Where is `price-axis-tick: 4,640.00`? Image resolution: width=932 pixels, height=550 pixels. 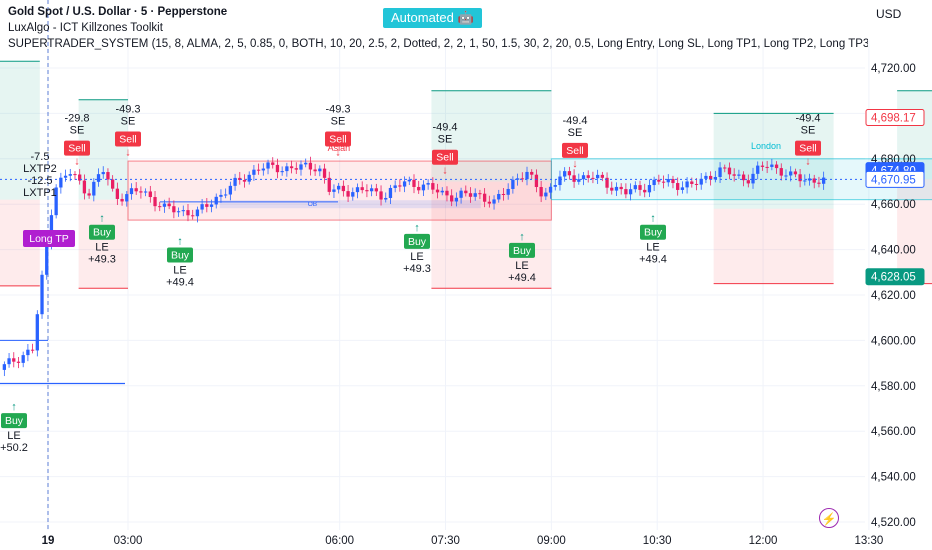
price-axis-tick: 4,640.00 is located at coordinates (893, 251).